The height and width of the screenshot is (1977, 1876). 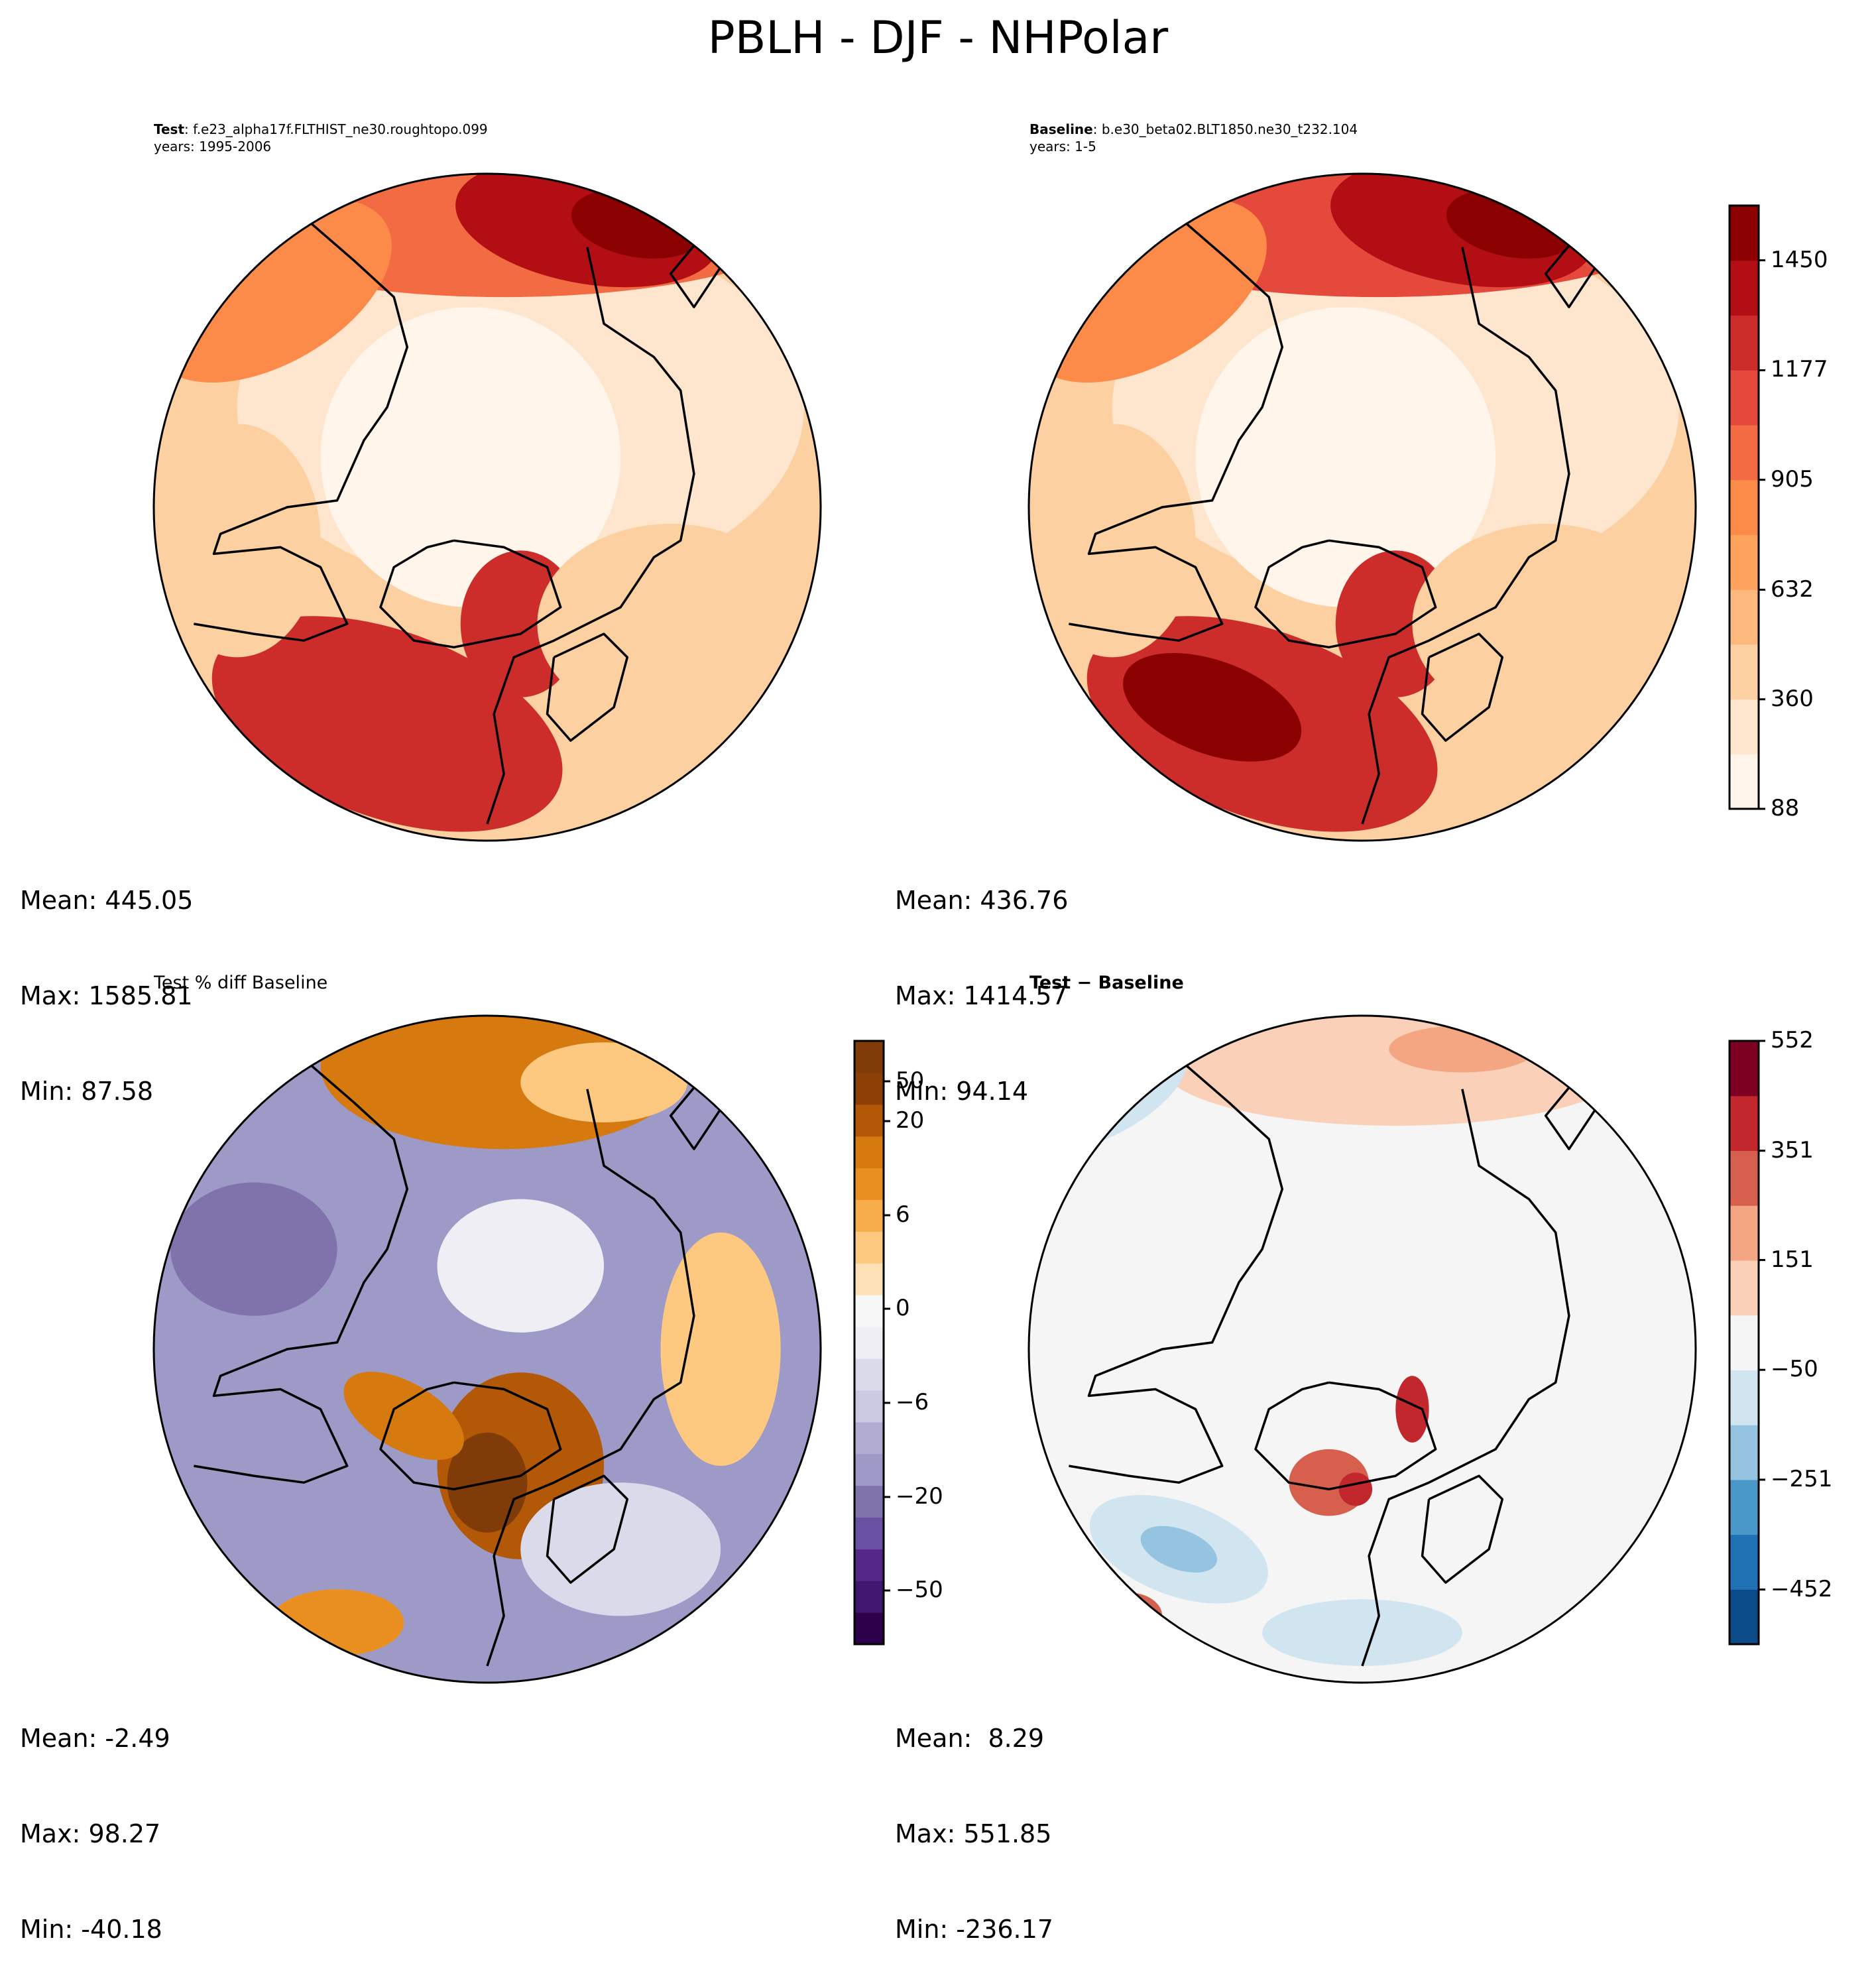 What do you see at coordinates (962, 1091) in the screenshot?
I see `baseline-min: Min: 94.14` at bounding box center [962, 1091].